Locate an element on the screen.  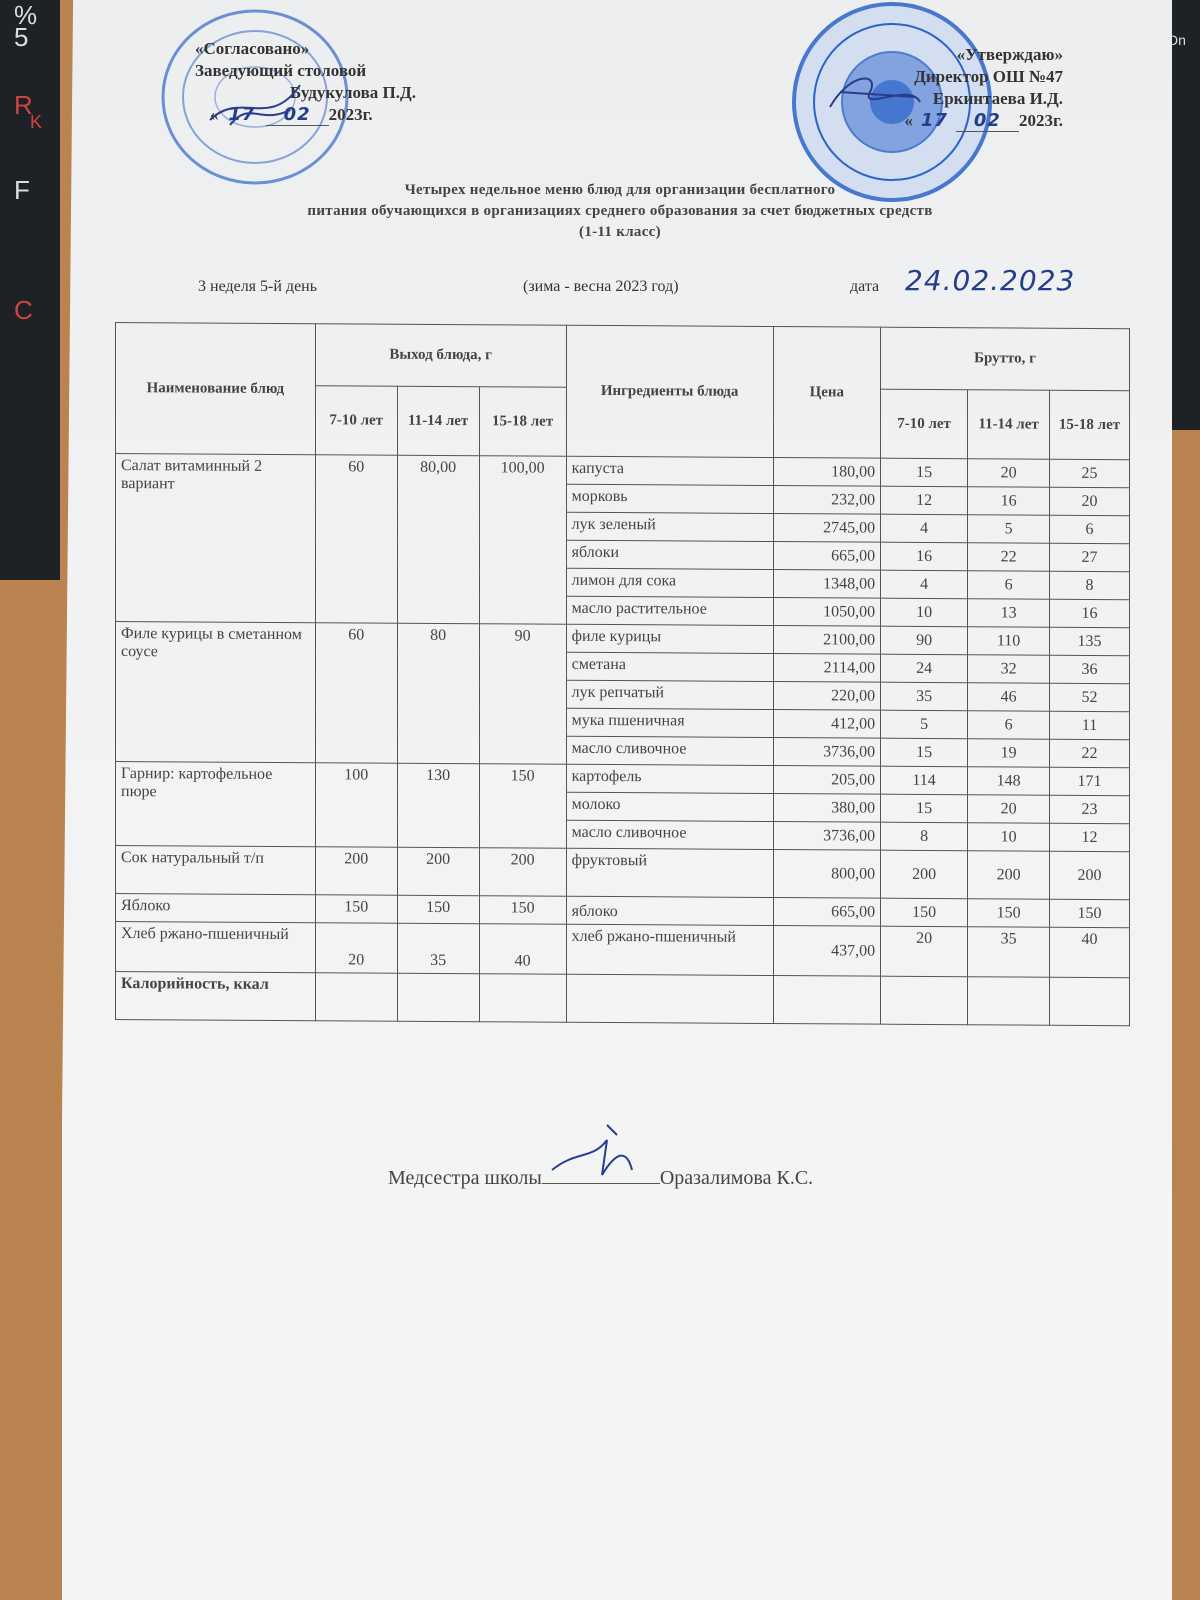
header-brutto-age-2: 11-14 лет is located at coordinates (1008, 424).